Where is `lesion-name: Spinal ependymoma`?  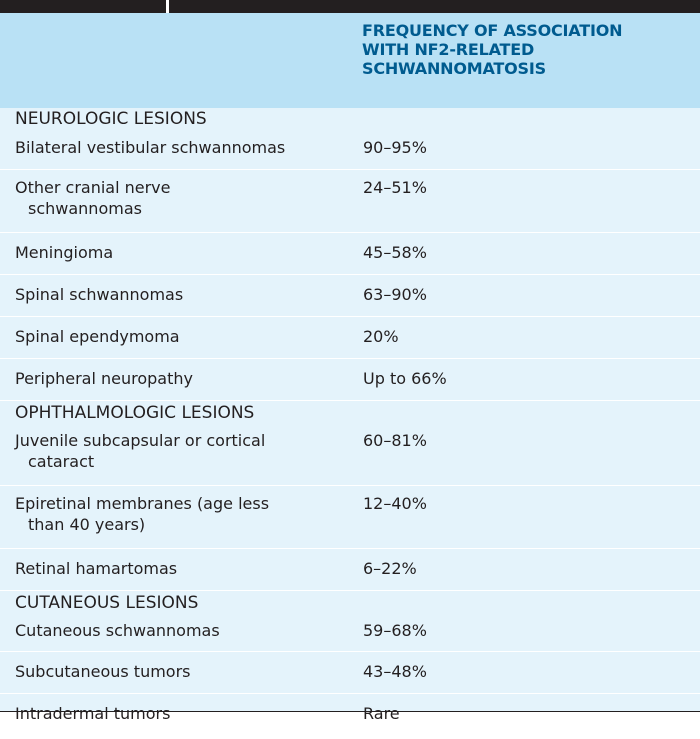 lesion-name: Spinal ependymoma is located at coordinates (97, 336).